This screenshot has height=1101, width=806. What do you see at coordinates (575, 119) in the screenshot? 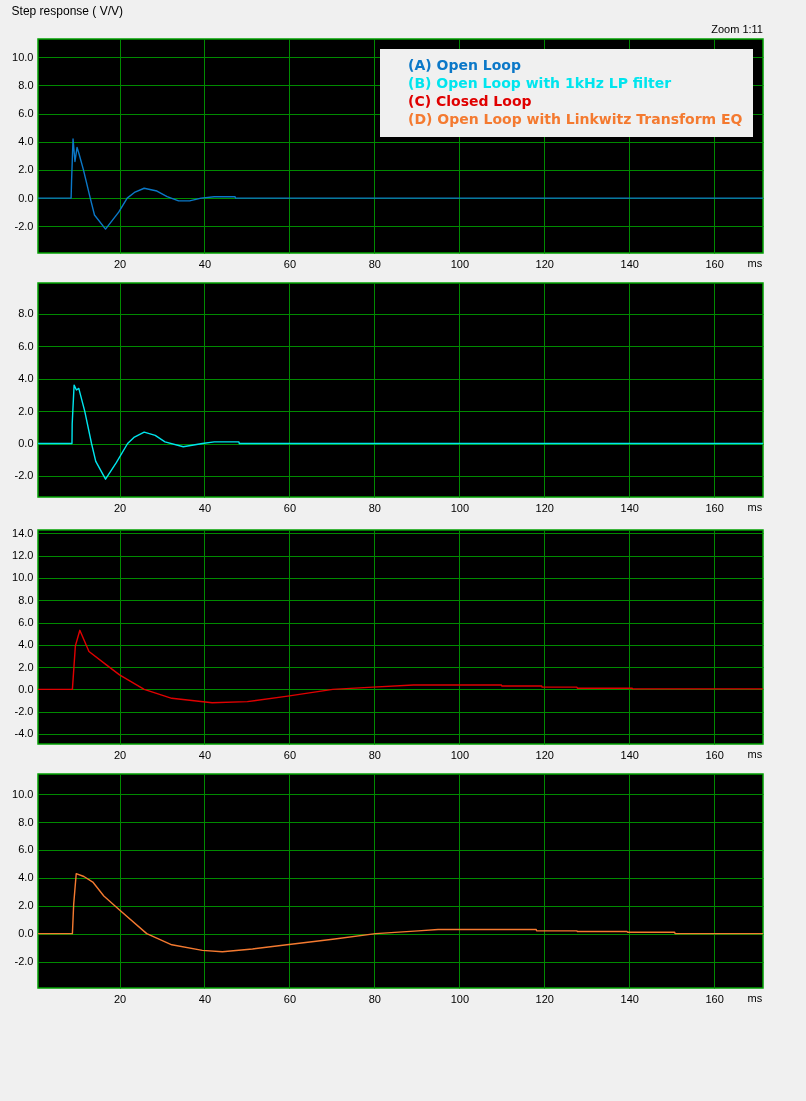
I see `text: (D) Open Loop with Linkwitz Transform EQ` at bounding box center [575, 119].